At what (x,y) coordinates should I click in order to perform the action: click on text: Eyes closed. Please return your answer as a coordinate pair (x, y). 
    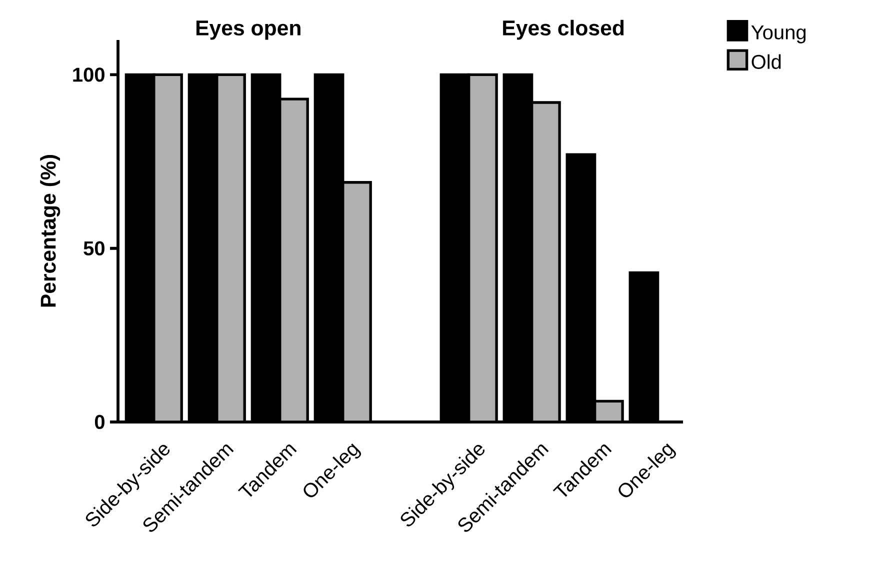
    Looking at the image, I should click on (563, 30).